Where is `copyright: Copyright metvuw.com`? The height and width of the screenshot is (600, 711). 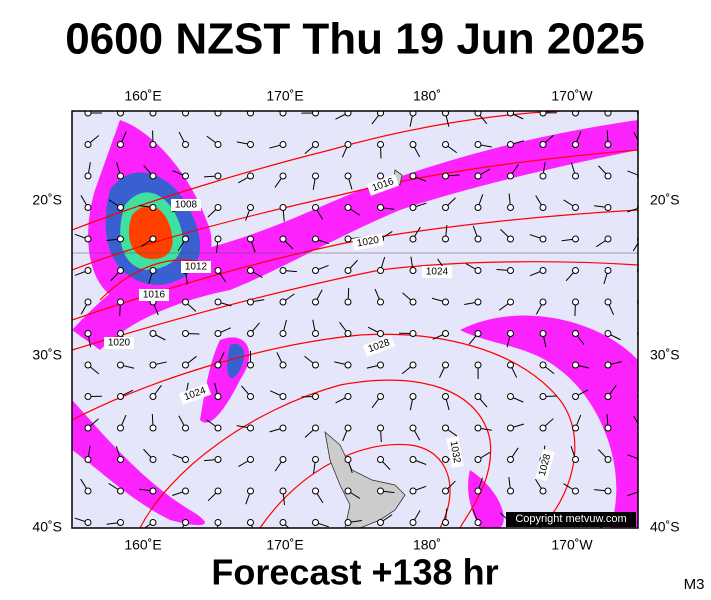
copyright: Copyright metvuw.com is located at coordinates (570, 519).